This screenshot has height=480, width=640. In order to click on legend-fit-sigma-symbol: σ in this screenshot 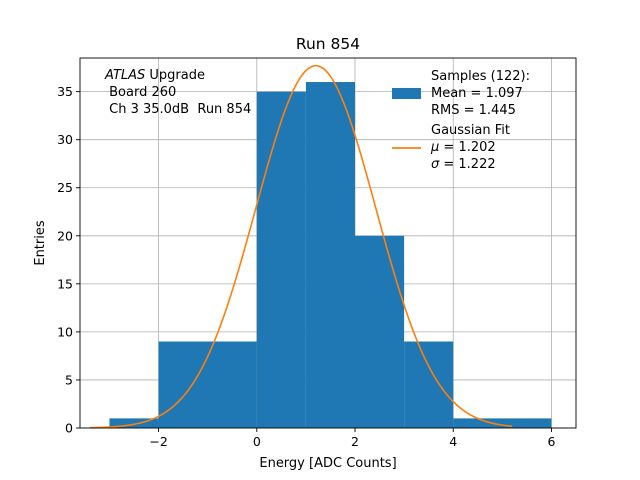, I will do `click(435, 164)`.